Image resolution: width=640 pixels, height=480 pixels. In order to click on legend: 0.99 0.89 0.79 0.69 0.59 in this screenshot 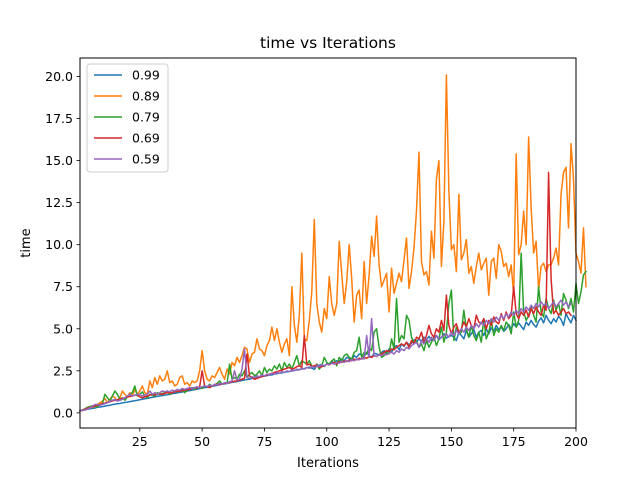, I will do `click(127, 118)`.